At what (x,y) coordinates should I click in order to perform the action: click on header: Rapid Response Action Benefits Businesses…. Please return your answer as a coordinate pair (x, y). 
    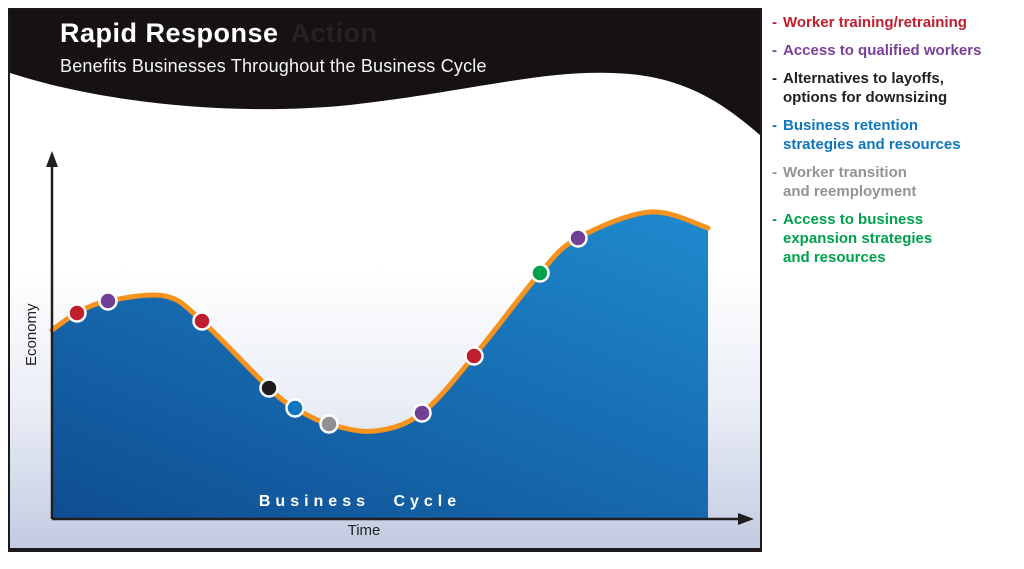
    Looking at the image, I should click on (273, 47).